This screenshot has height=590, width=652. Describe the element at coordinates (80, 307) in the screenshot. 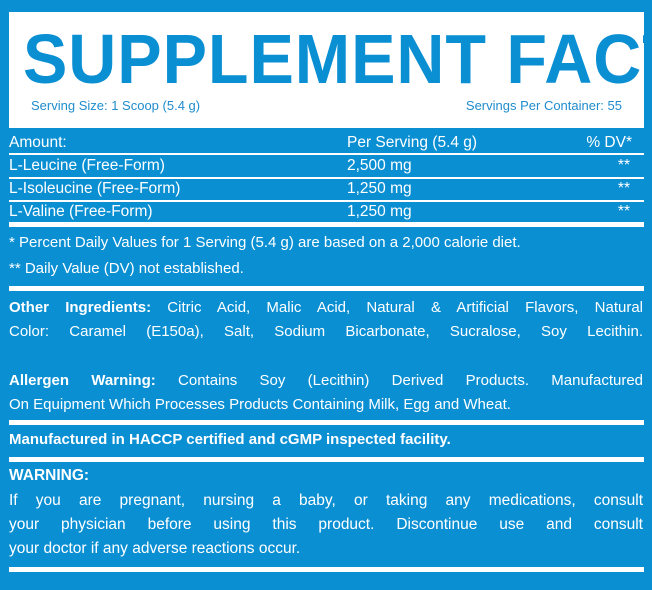

I see `other-ingredients-label: Other Ingredients:` at that location.